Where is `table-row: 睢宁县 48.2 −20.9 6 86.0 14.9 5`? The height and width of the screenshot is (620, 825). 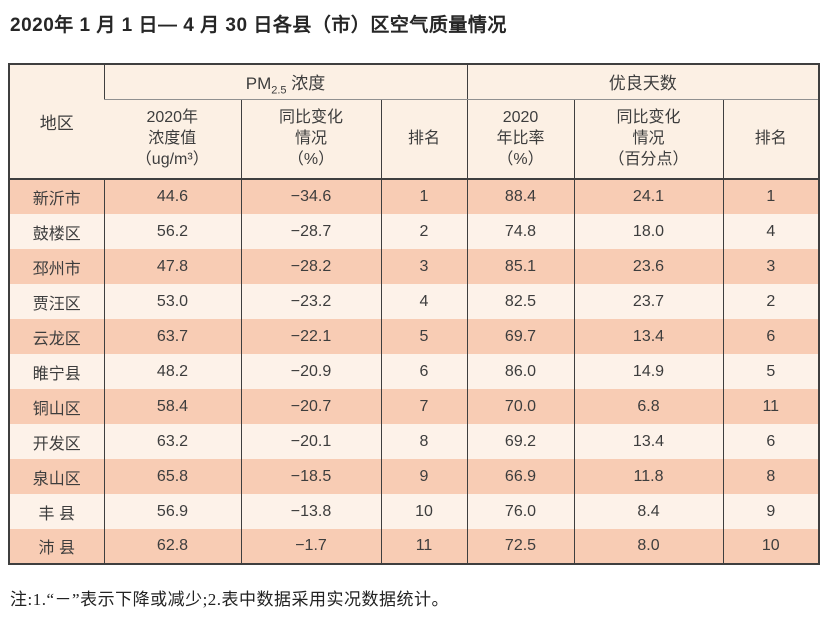
table-row: 睢宁县 48.2 −20.9 6 86.0 14.9 5 is located at coordinates (414, 371).